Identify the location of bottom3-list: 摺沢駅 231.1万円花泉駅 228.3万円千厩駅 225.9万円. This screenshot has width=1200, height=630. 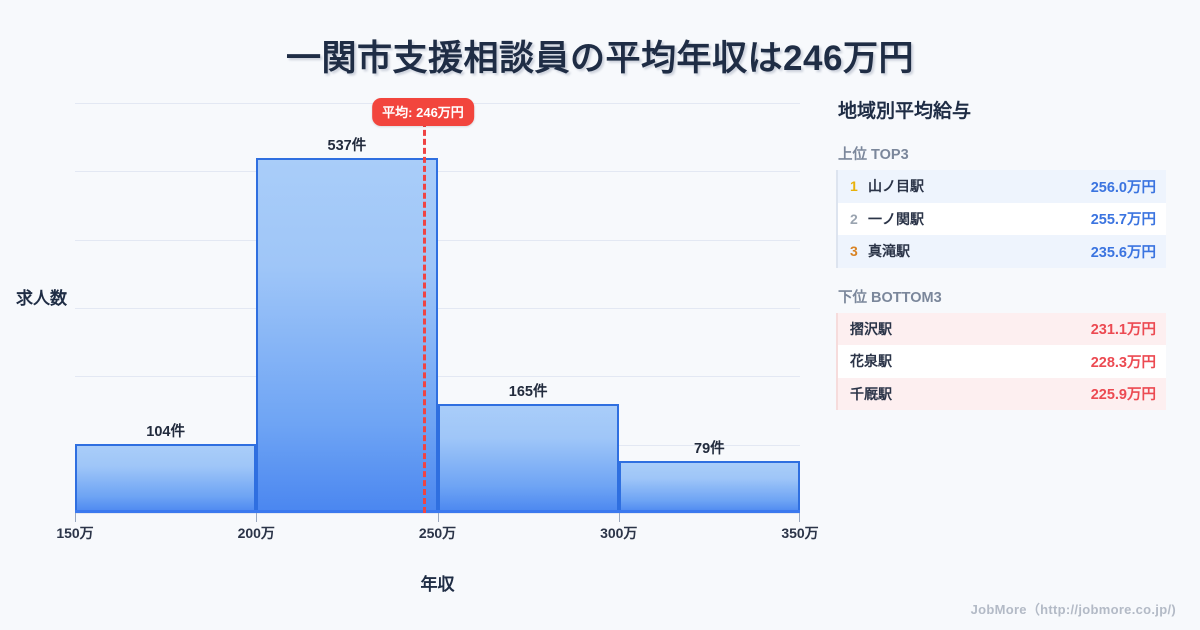
(1001, 361).